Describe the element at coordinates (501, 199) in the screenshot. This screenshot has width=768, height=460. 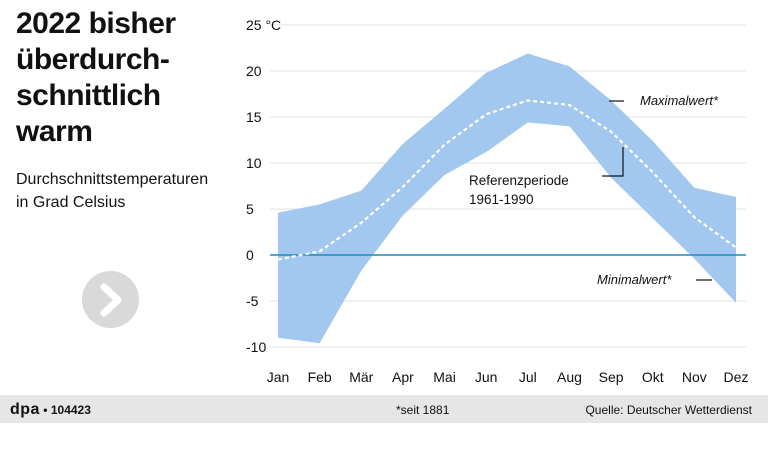
I see `annotation-reference-line2: 1961-1990` at that location.